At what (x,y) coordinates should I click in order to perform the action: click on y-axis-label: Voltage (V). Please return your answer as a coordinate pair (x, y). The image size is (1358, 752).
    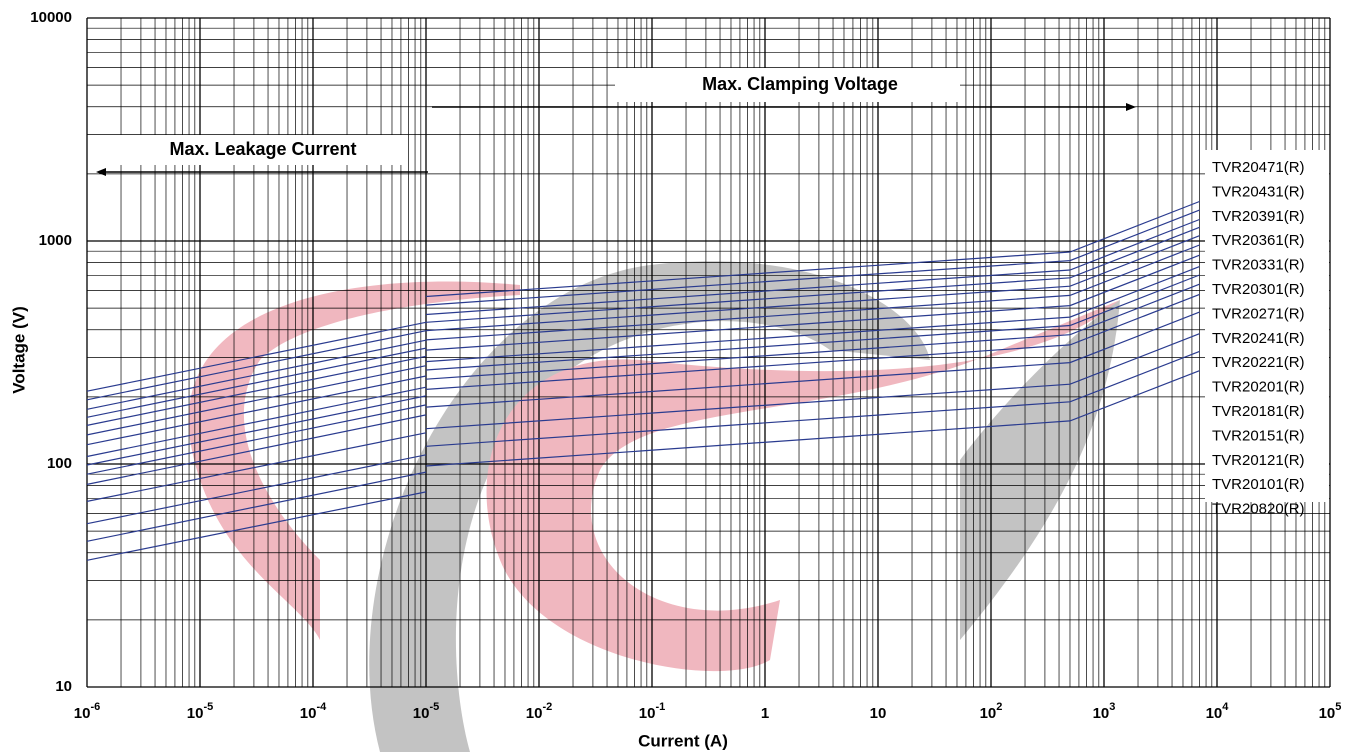
    Looking at the image, I should click on (18, 350).